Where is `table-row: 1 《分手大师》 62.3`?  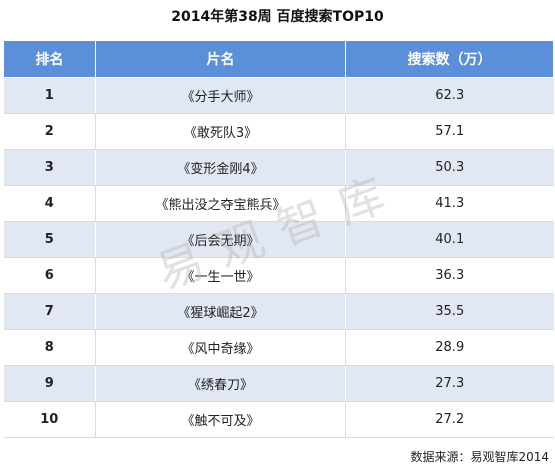
table-row: 1 《分手大师》 62.3 is located at coordinates (278, 95).